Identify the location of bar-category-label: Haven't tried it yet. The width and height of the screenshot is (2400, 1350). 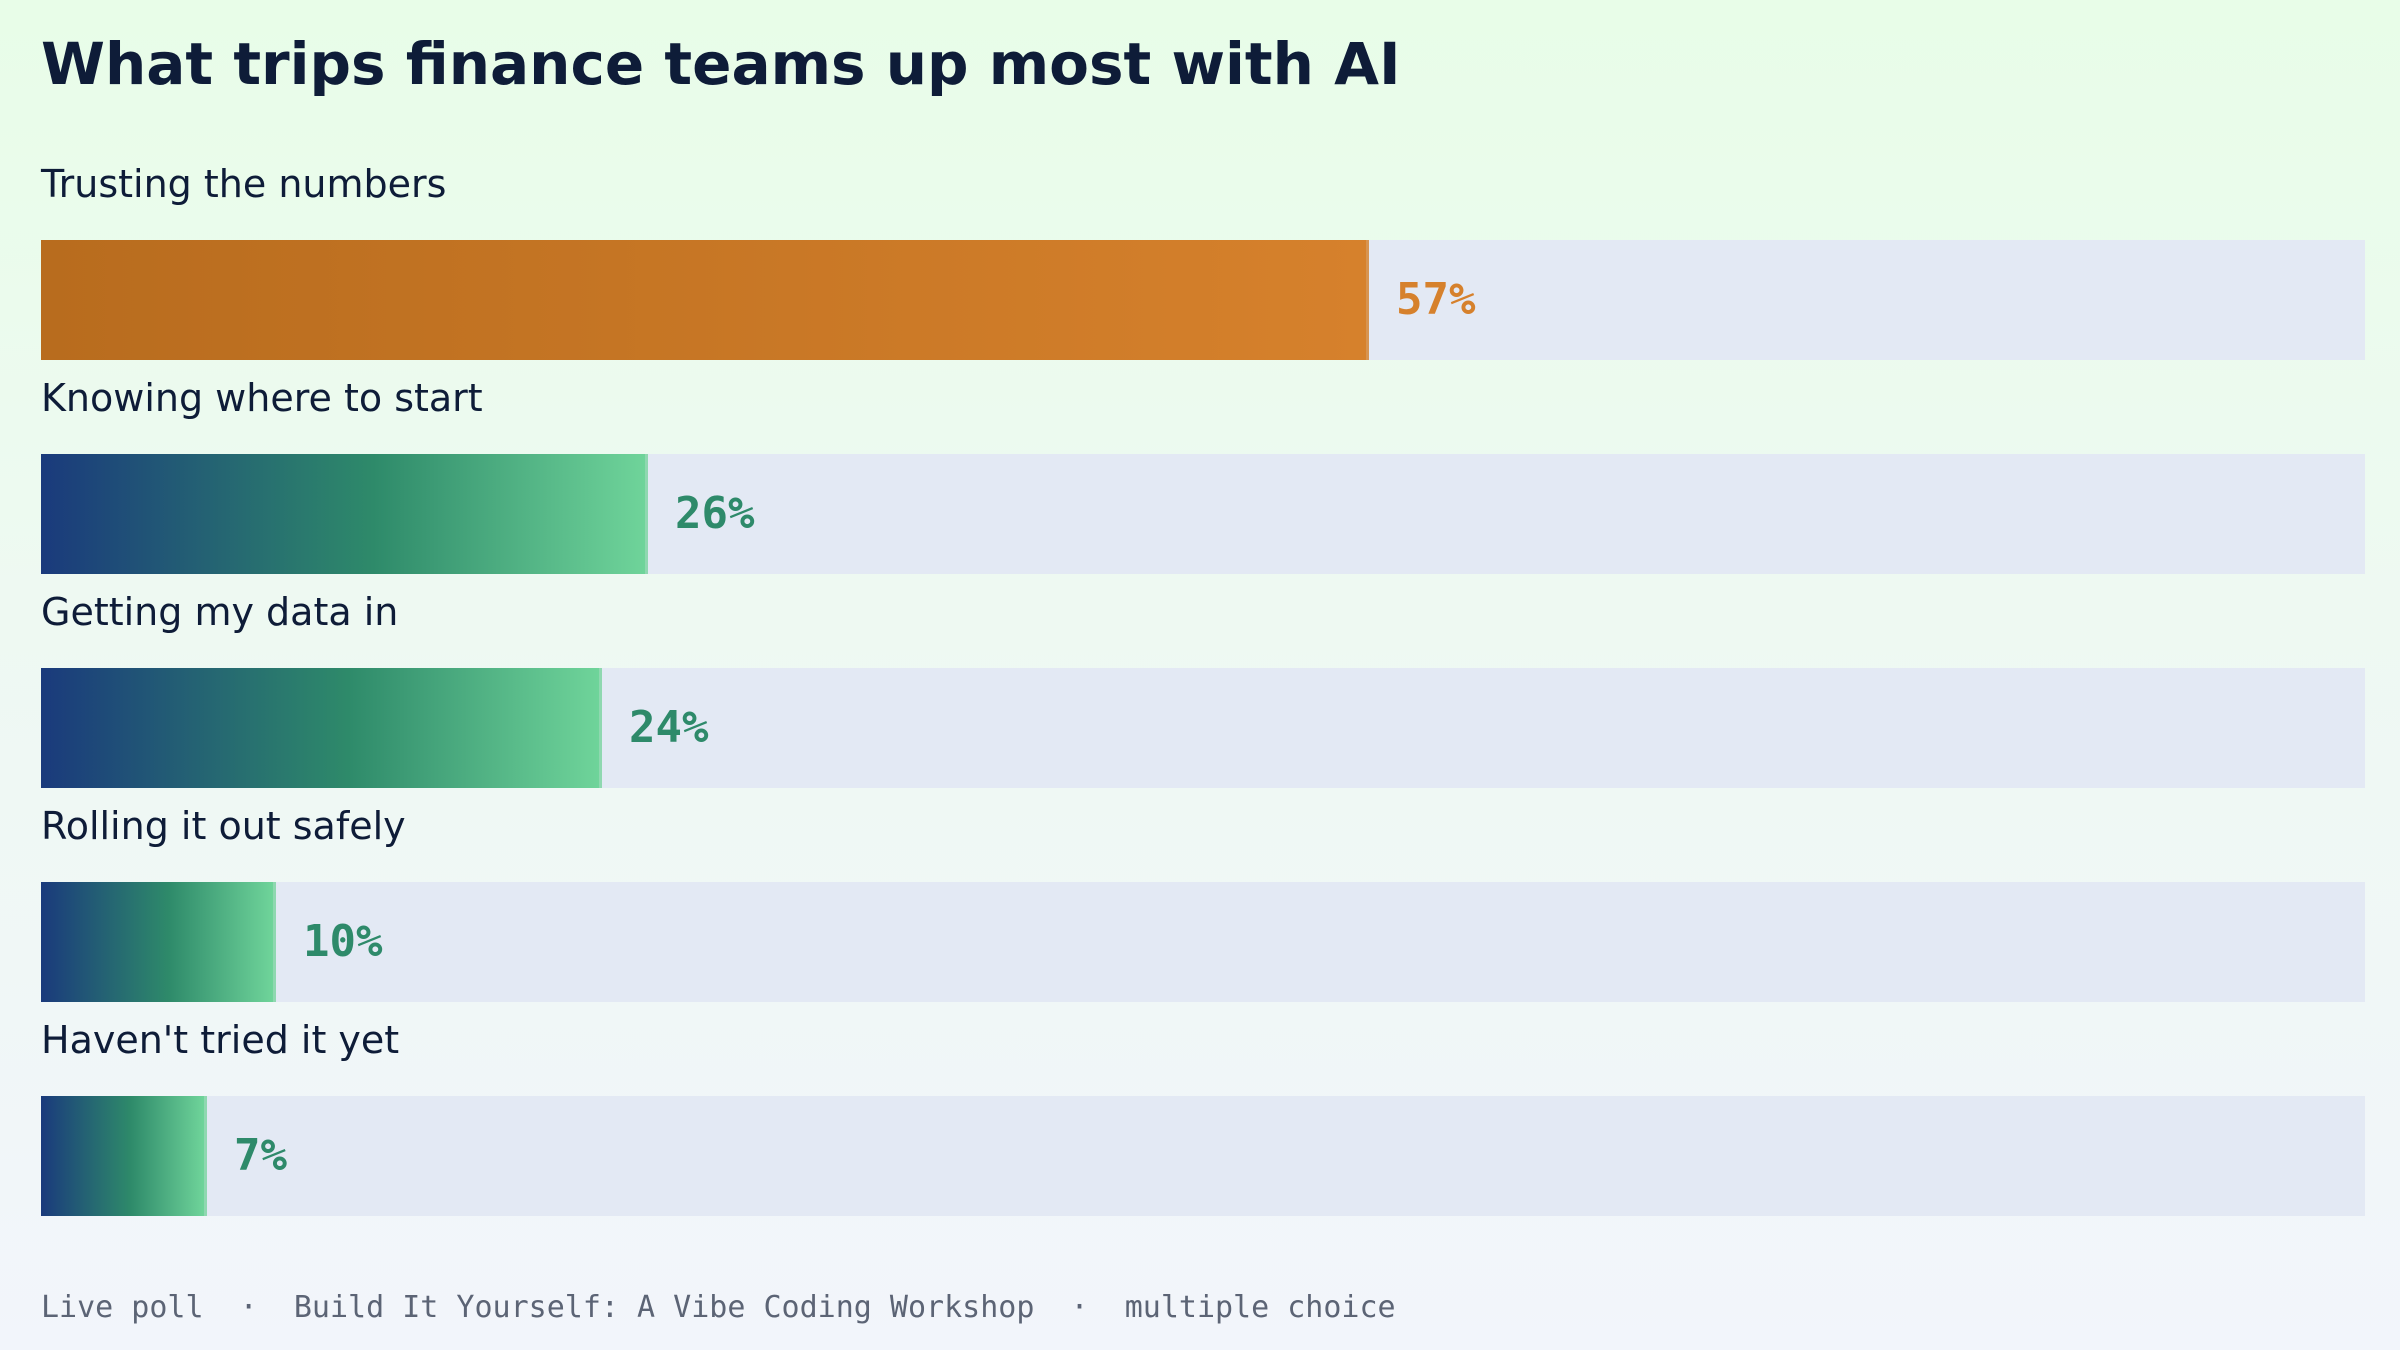
(220, 1040).